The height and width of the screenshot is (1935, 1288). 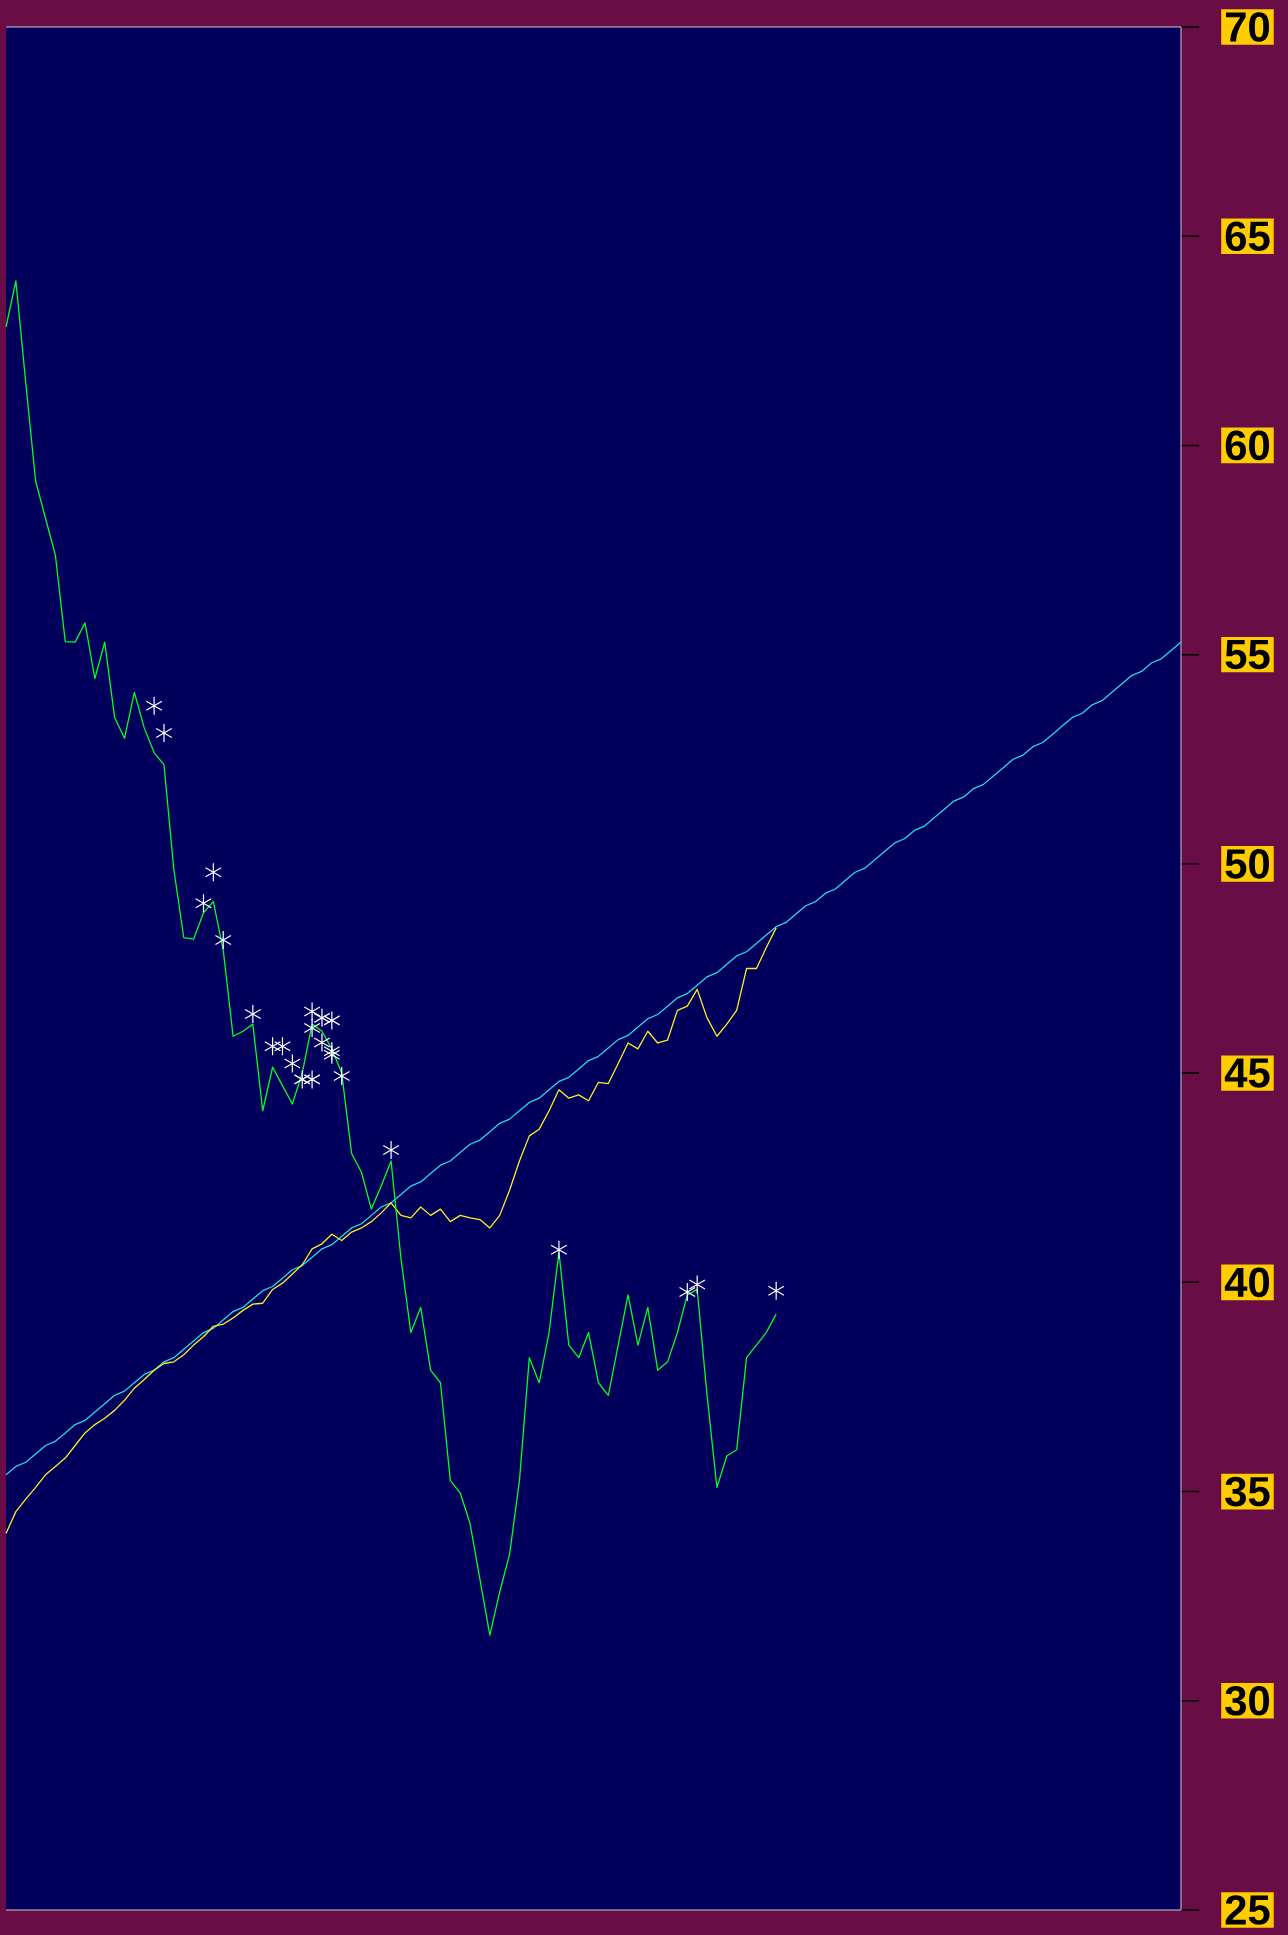 I want to click on y-tick-label: 55, so click(x=1247, y=655).